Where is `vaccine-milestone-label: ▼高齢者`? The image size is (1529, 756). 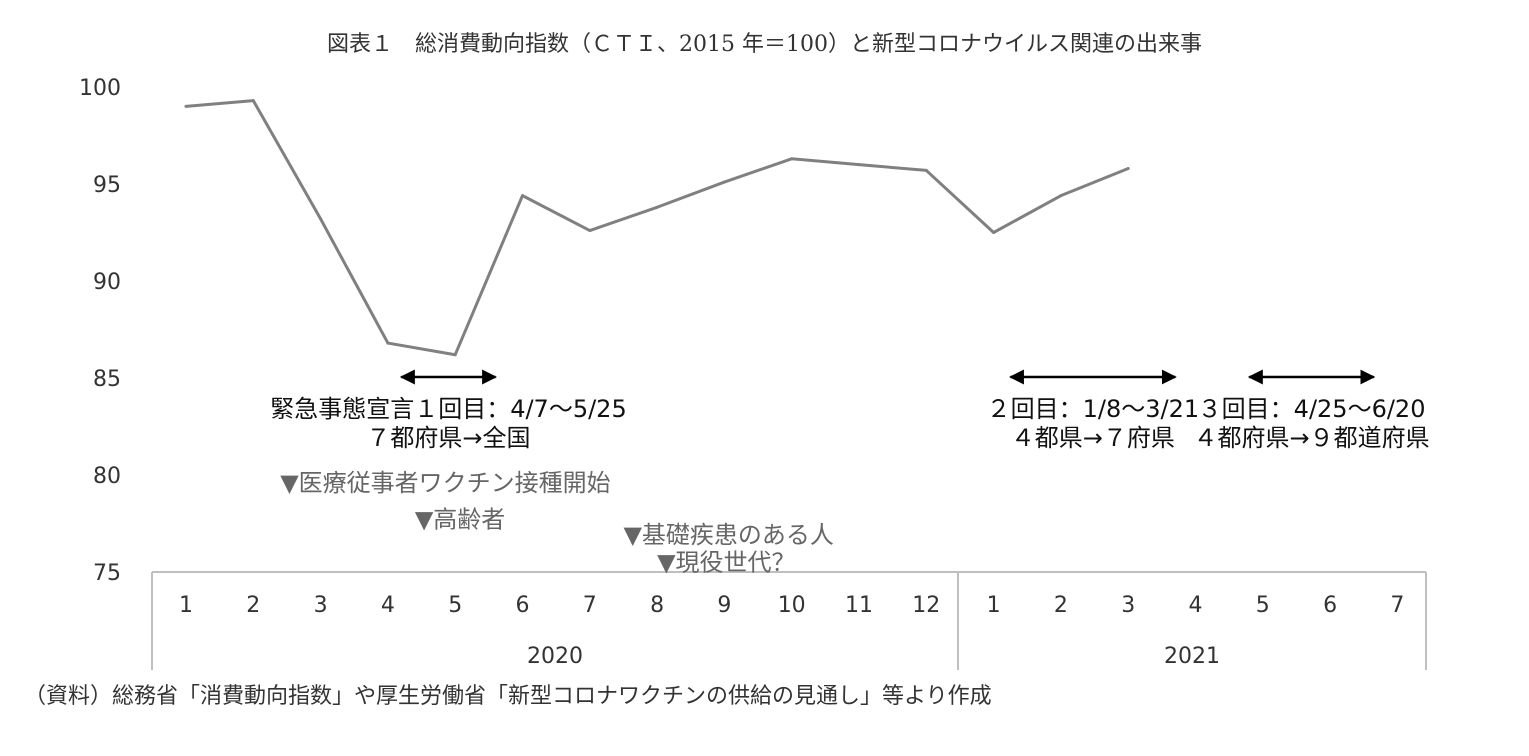
vaccine-milestone-label: ▼高齢者 is located at coordinates (460, 520).